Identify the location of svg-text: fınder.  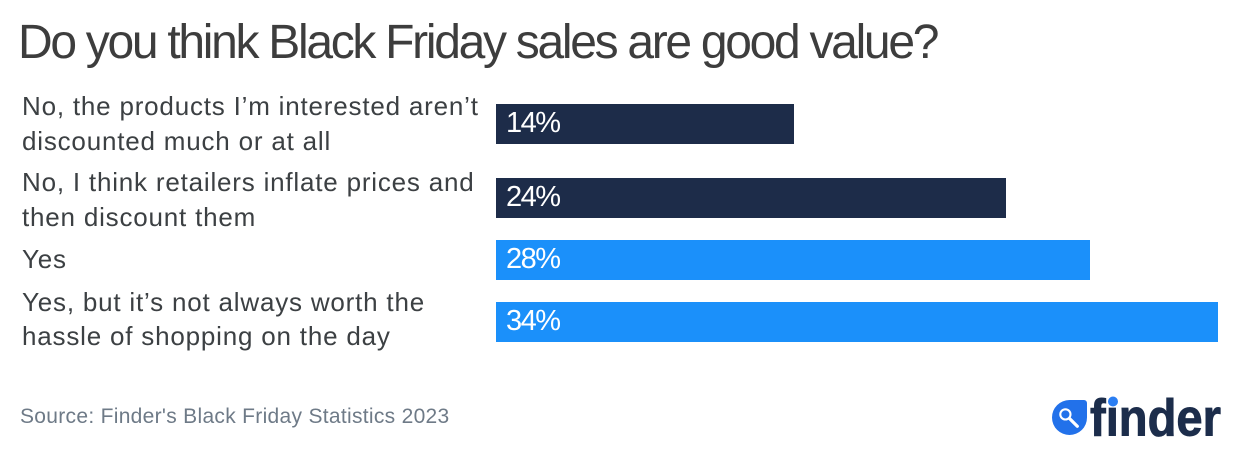
(1155, 417).